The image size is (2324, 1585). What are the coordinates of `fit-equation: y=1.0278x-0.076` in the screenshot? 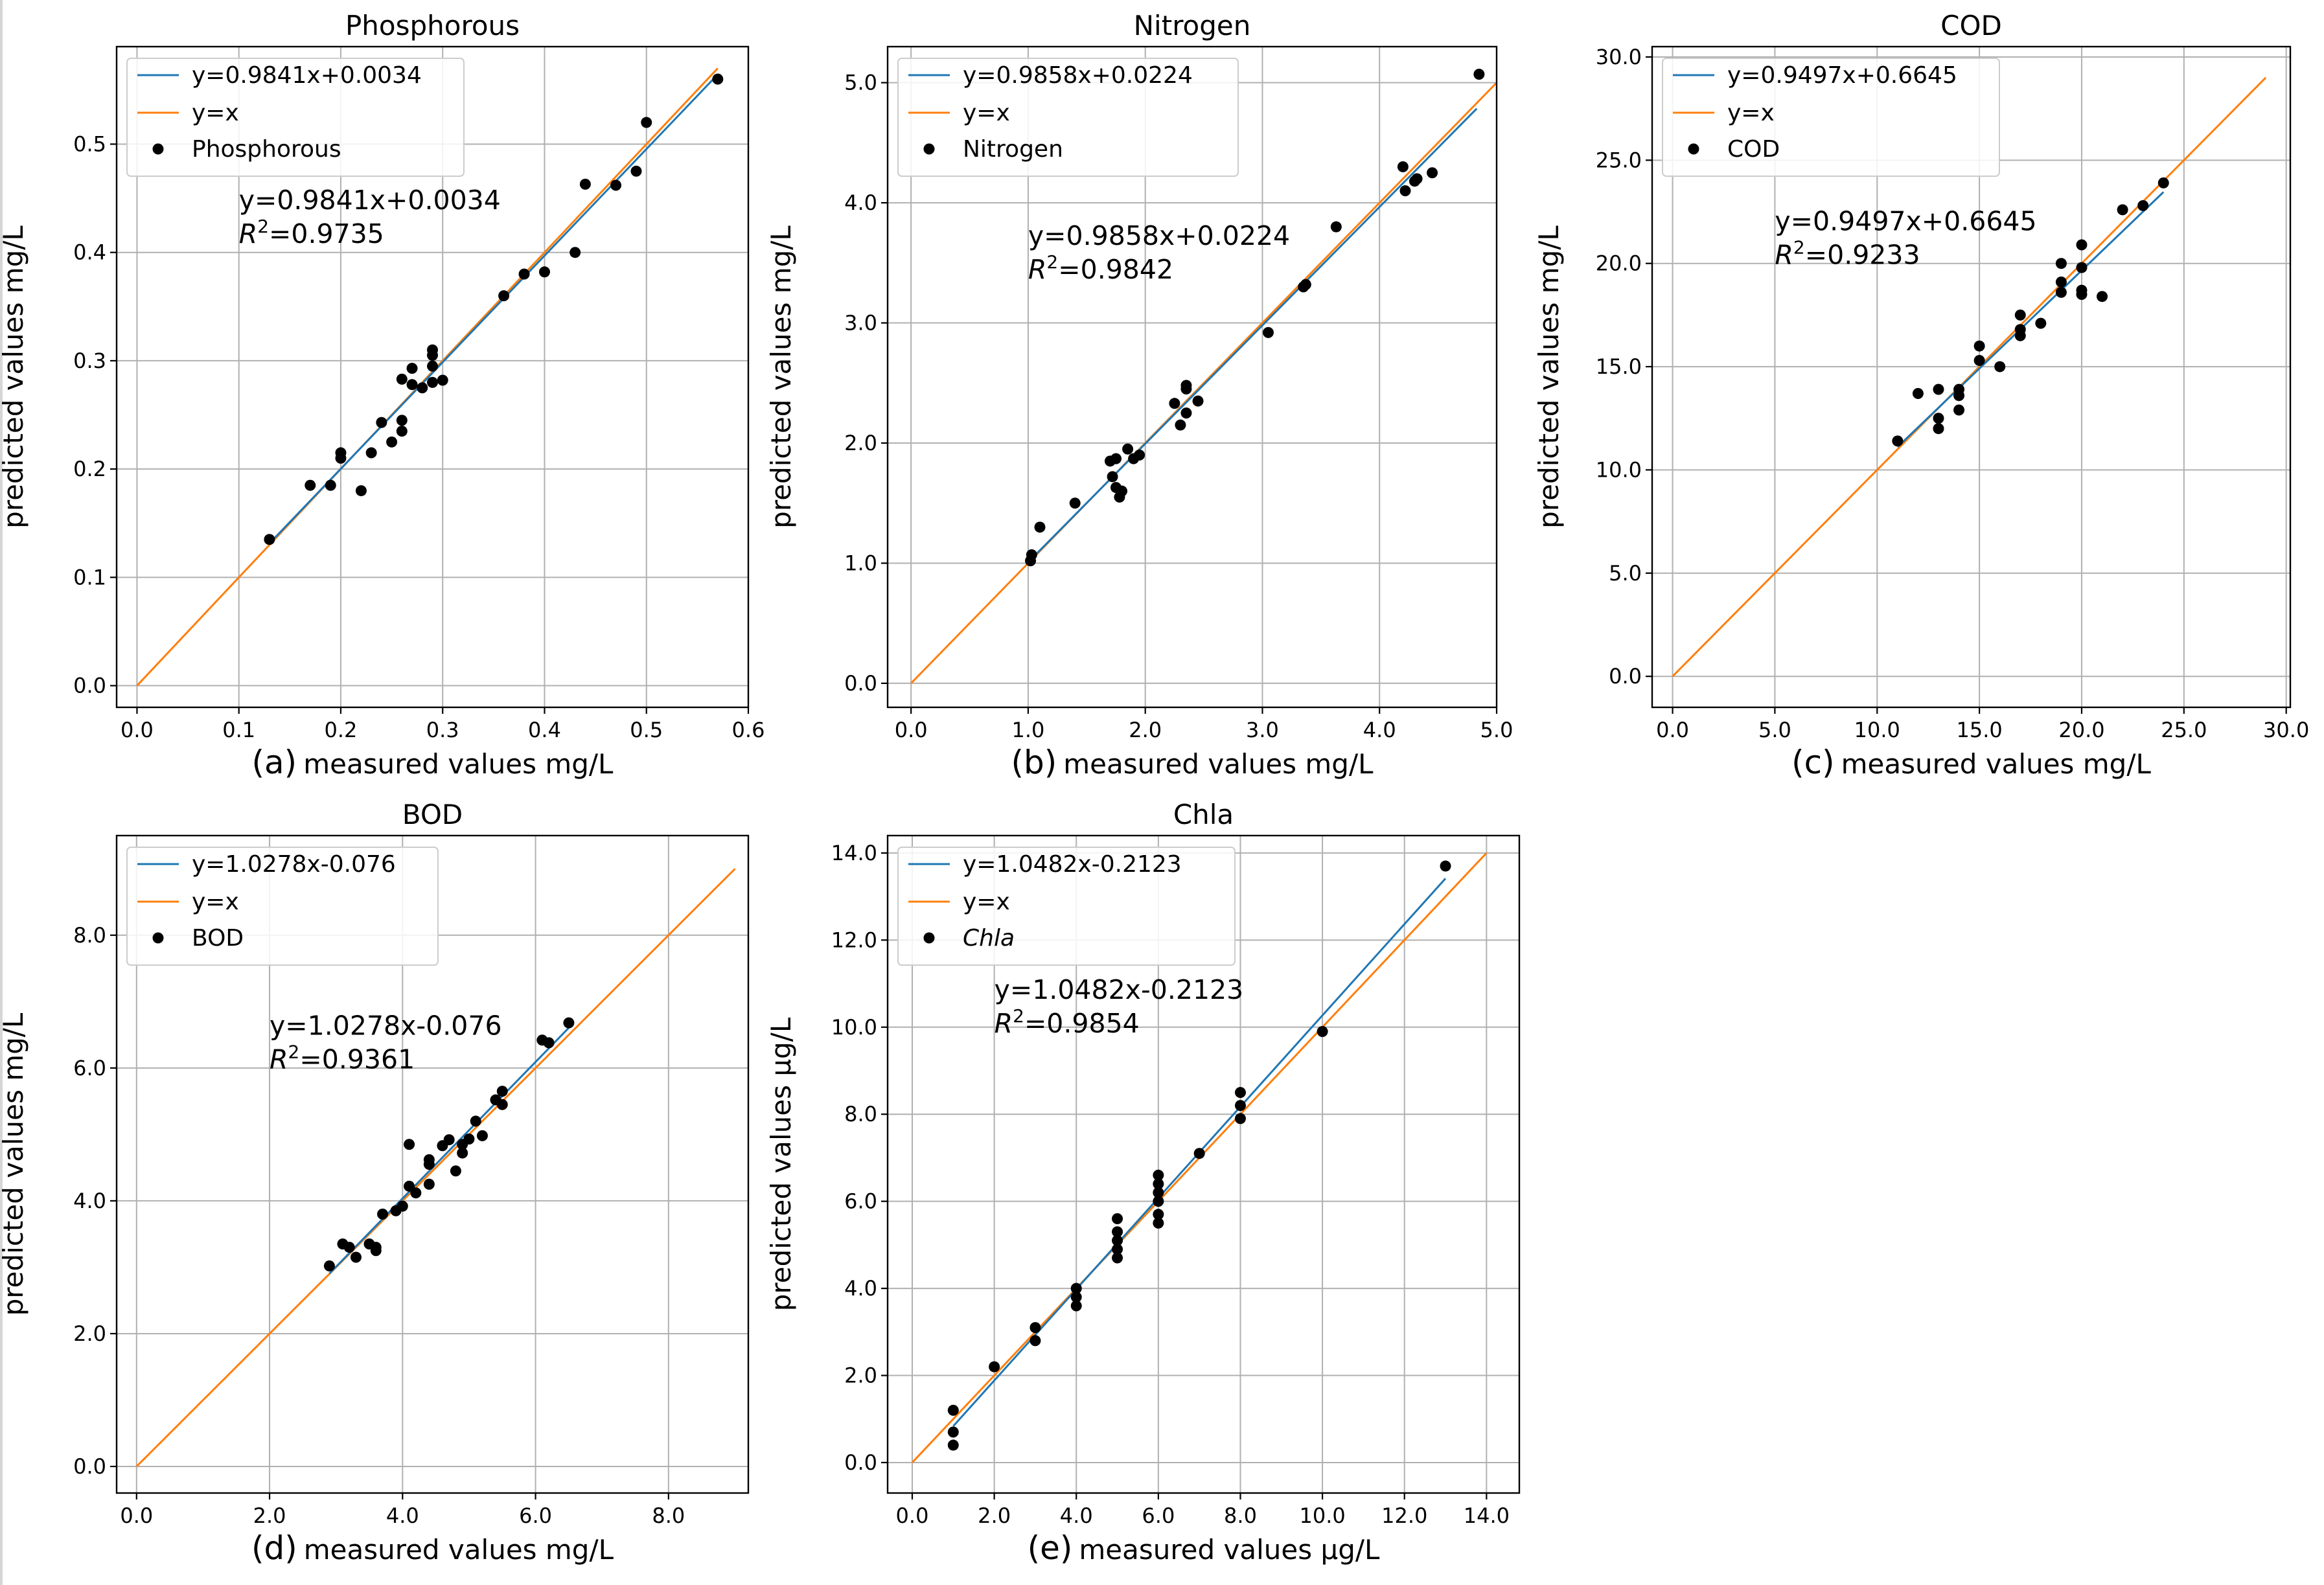 It's located at (386, 1026).